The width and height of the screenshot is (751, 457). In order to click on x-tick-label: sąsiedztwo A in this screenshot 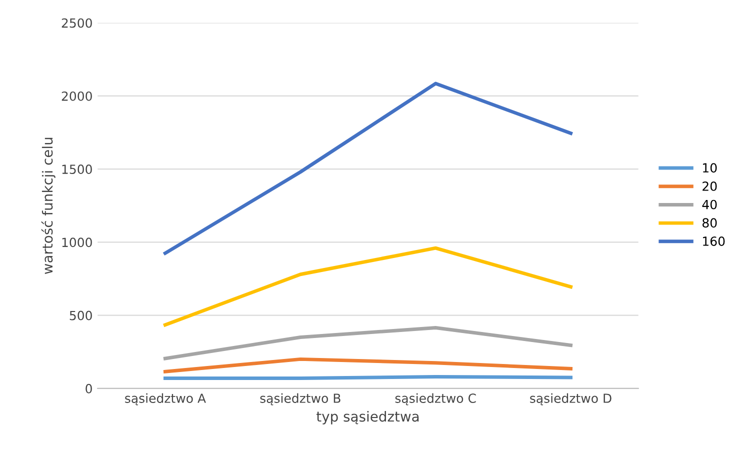, I will do `click(165, 399)`.